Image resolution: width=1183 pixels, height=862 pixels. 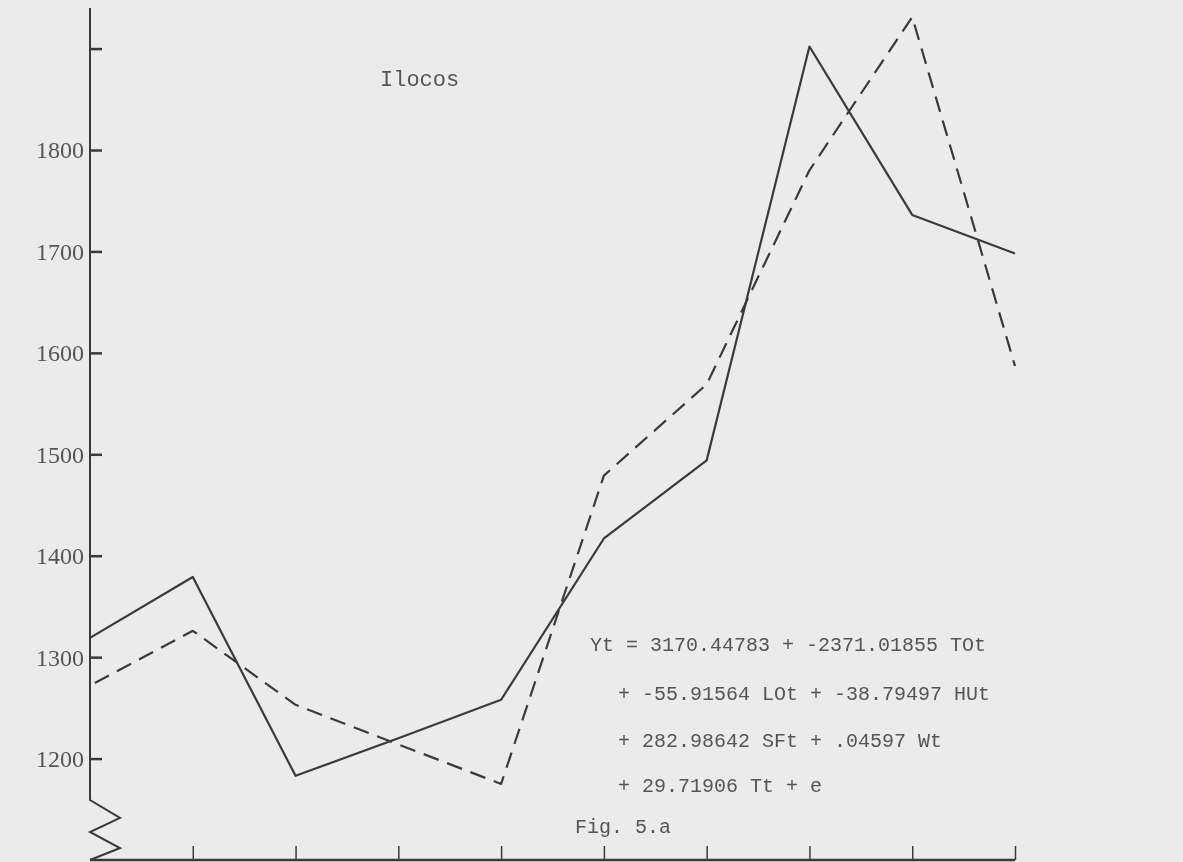 What do you see at coordinates (804, 694) in the screenshot?
I see `annotation: + -55.91564 LOt + -38.79497 HUt` at bounding box center [804, 694].